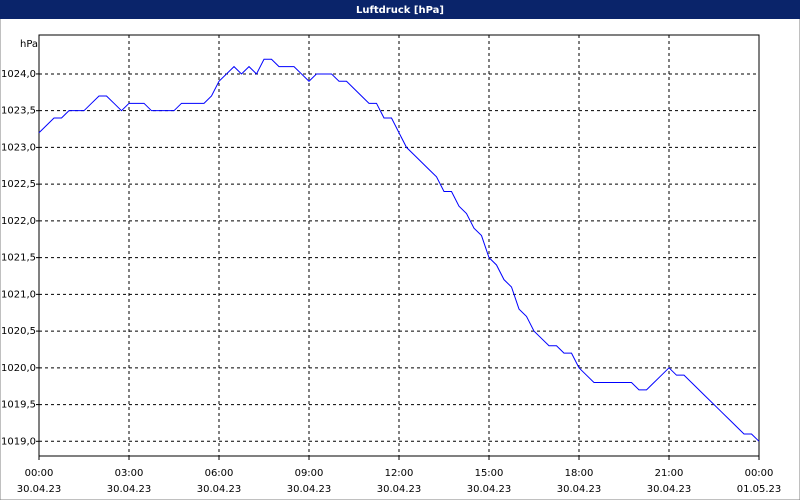 This screenshot has width=800, height=500. What do you see at coordinates (129, 473) in the screenshot?
I see `x-tick-label: 03:00` at bounding box center [129, 473].